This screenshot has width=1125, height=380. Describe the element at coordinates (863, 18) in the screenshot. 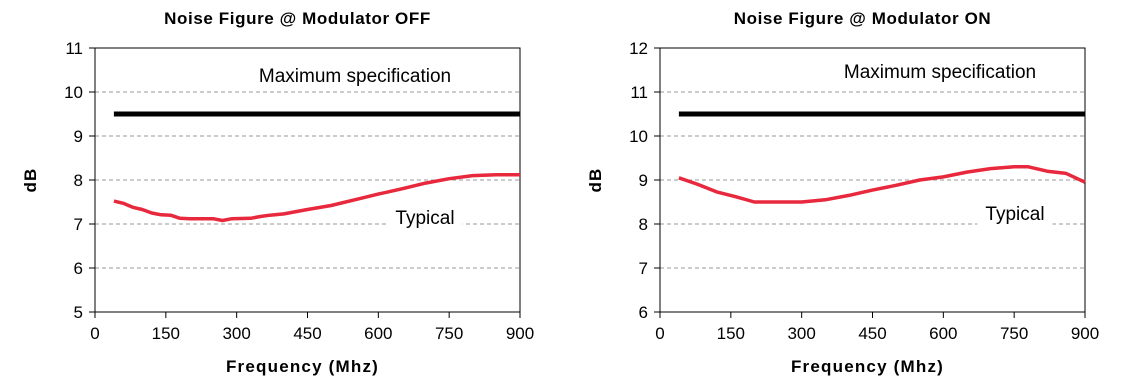

I see `chart-title: Noise Figure @ Modulator ON` at that location.